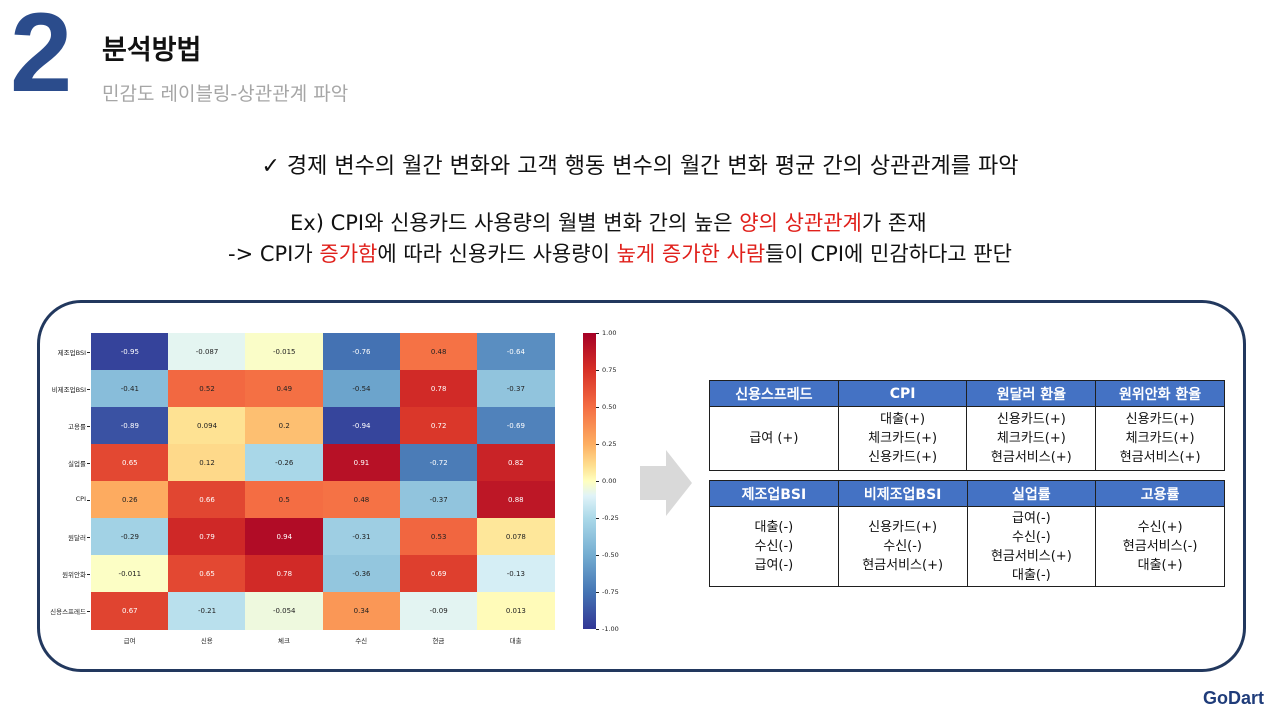  I want to click on heatmap-cell: -0.69, so click(516, 426).